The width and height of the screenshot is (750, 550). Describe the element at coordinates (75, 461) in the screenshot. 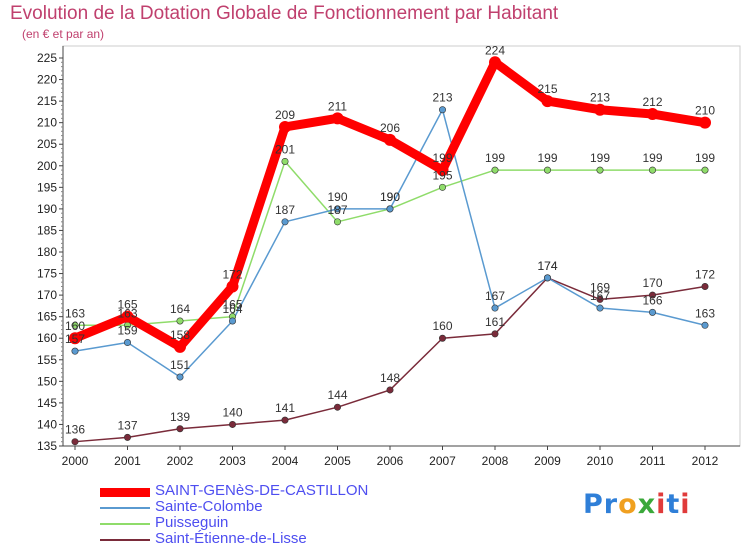

I see `x-tick-label: 2000` at that location.